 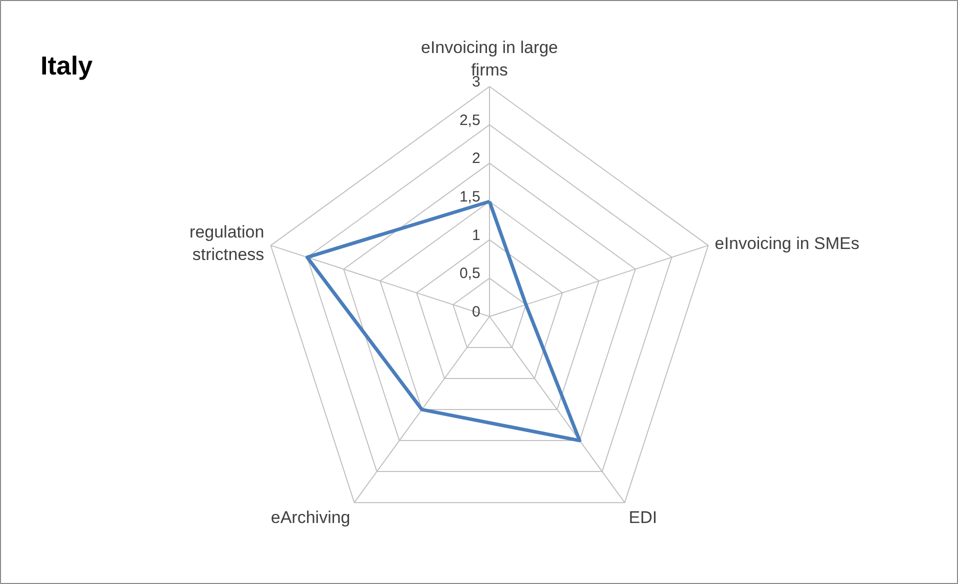 What do you see at coordinates (787, 243) in the screenshot?
I see `spoke-label: eInvoicing in SMEs` at bounding box center [787, 243].